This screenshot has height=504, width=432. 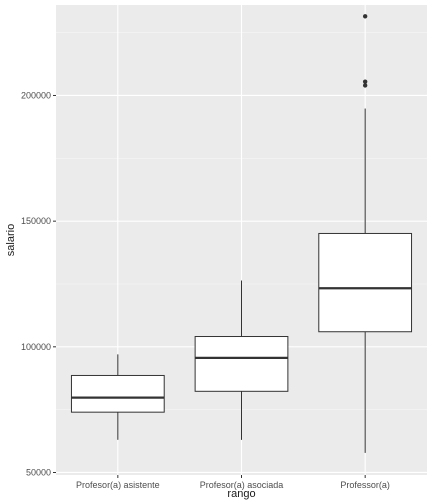 I want to click on y-axis-title: salario, so click(x=11, y=240).